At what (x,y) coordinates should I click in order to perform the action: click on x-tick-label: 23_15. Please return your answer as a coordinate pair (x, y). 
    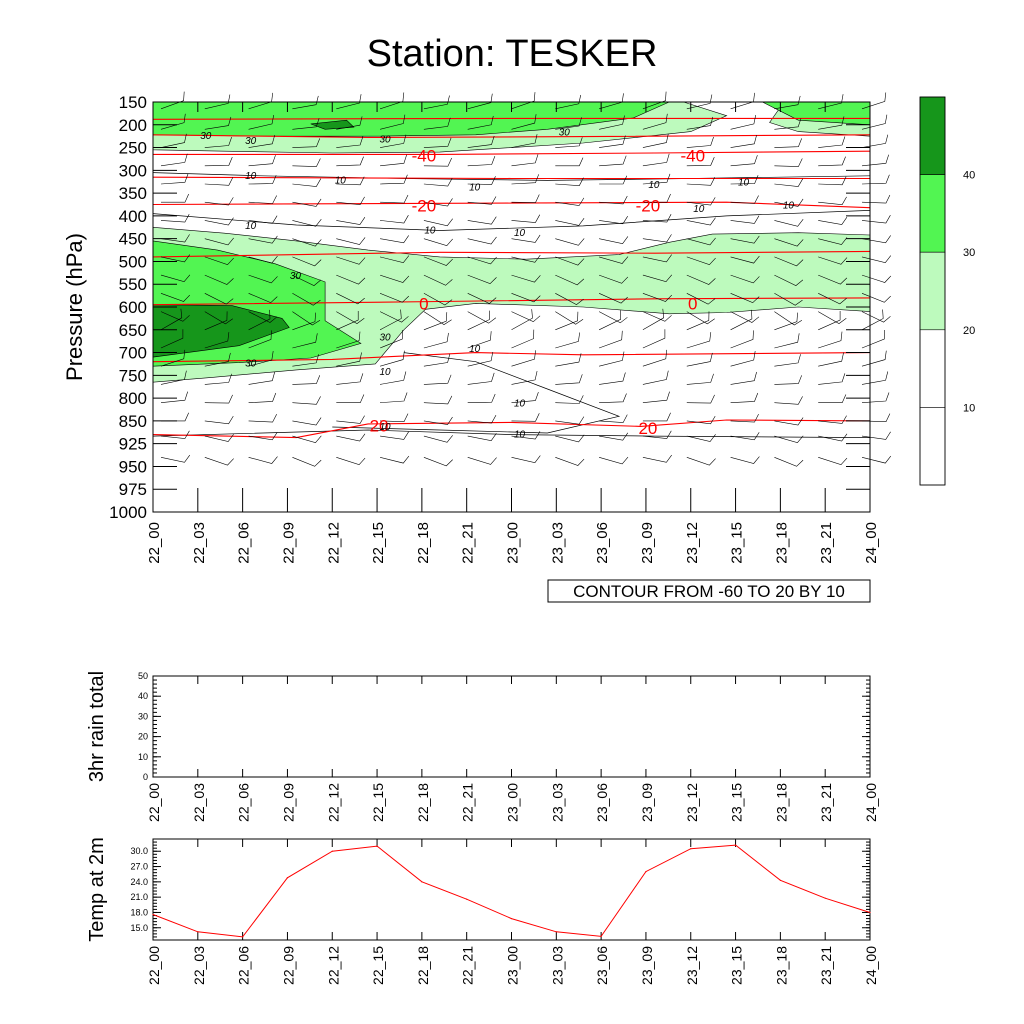
    Looking at the image, I should click on (737, 965).